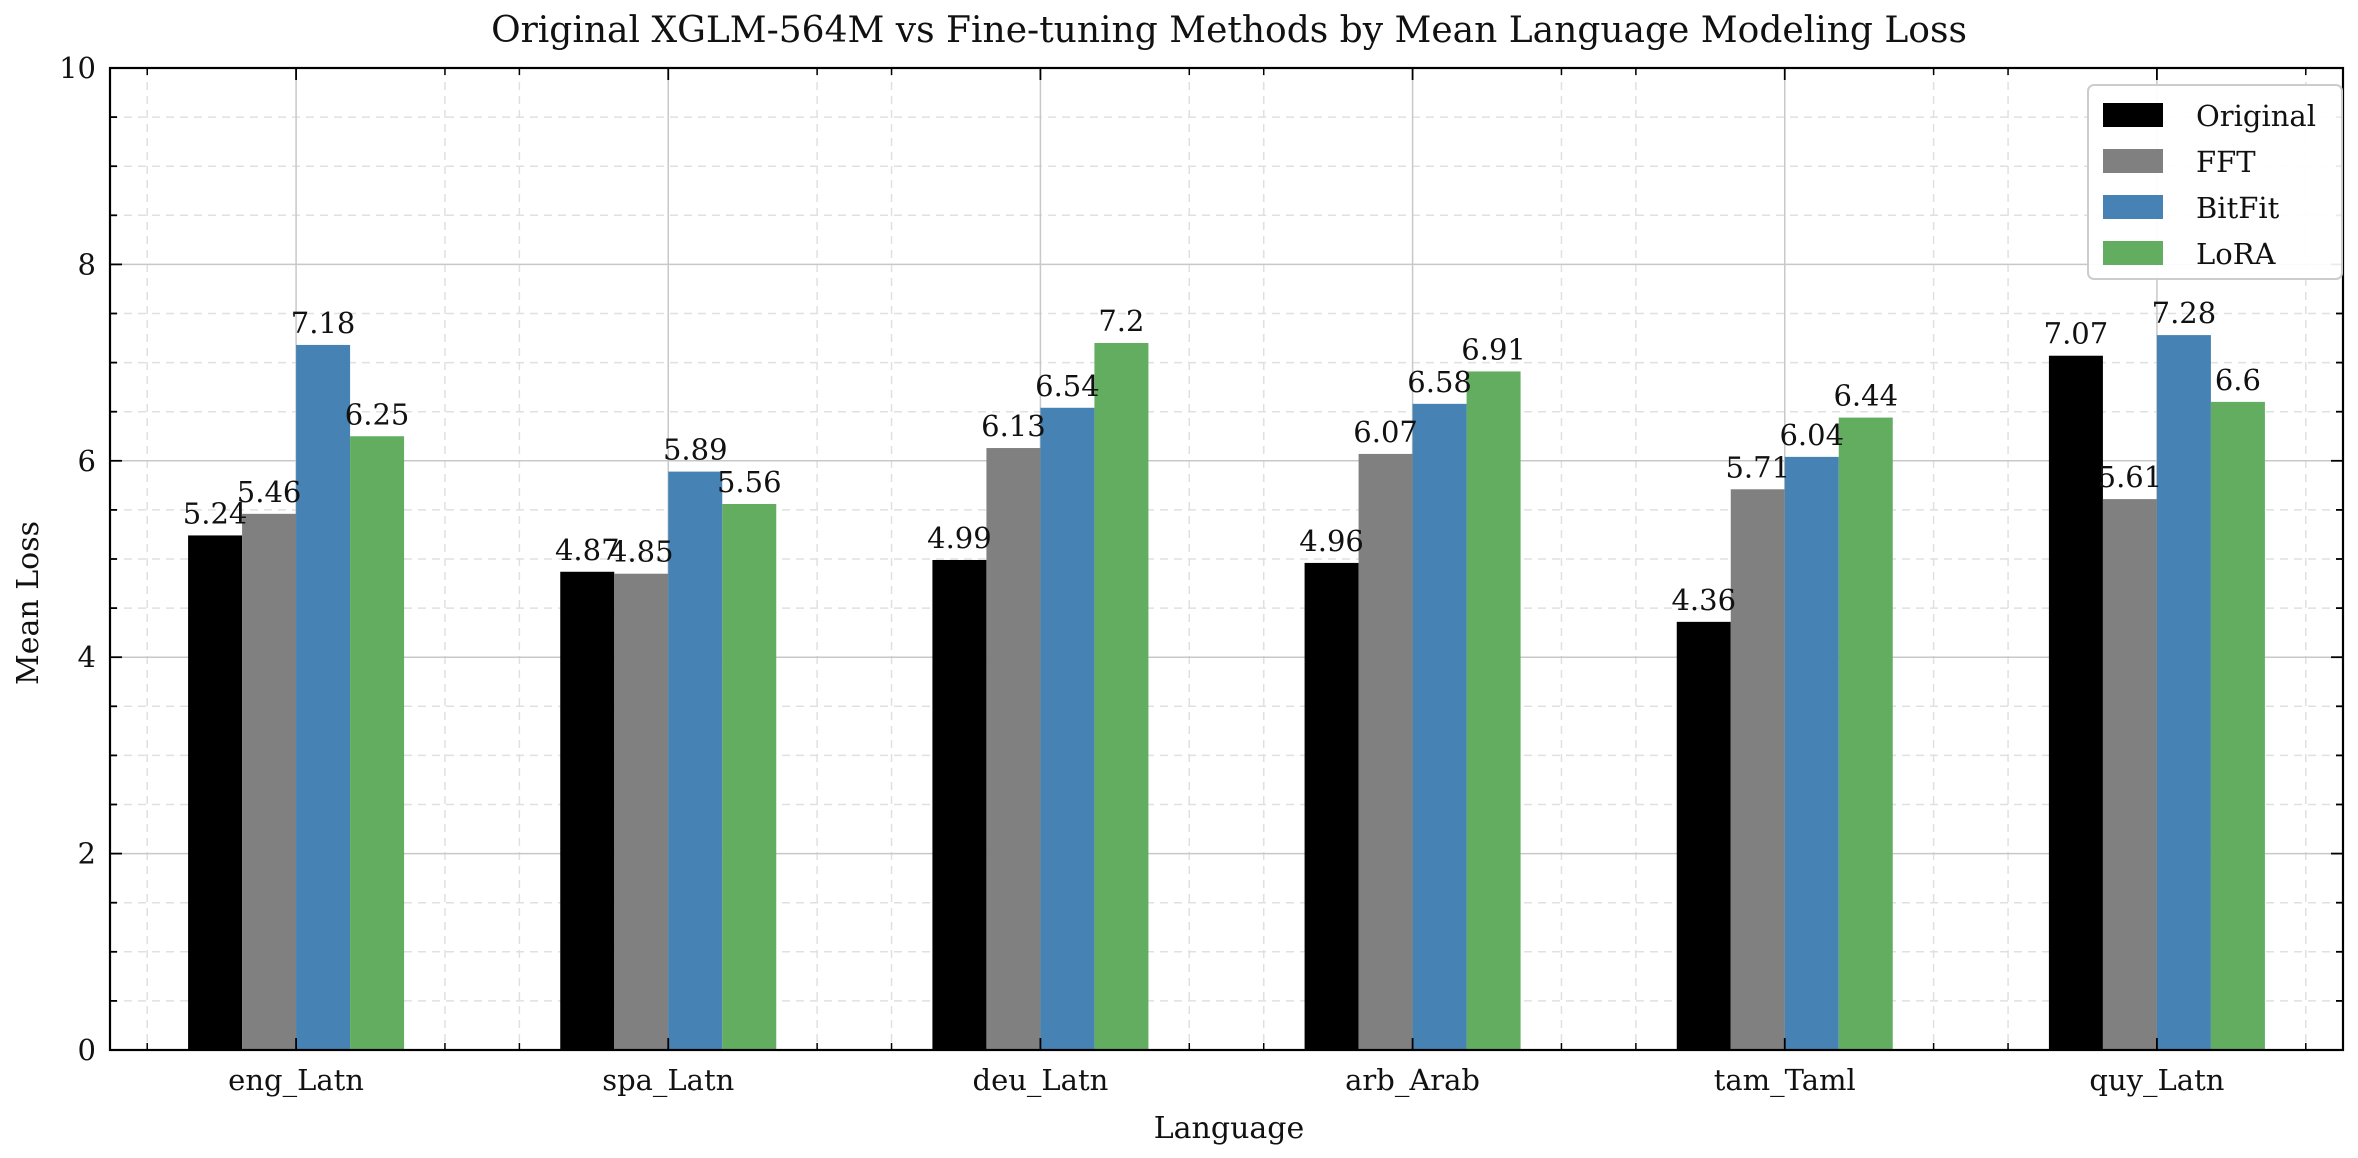 The height and width of the screenshot is (1158, 2358). What do you see at coordinates (1412, 1080) in the screenshot?
I see `x-tick-label: arb_Arab` at bounding box center [1412, 1080].